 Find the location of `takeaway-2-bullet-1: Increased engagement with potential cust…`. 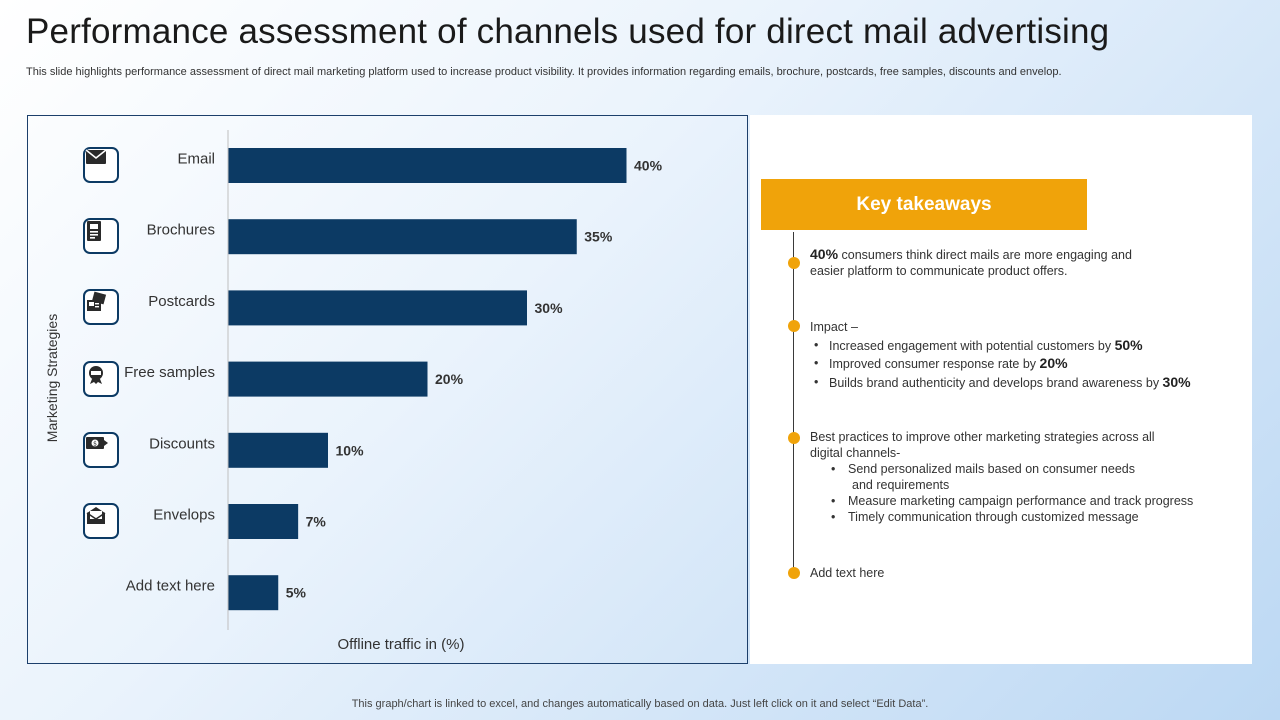

takeaway-2-bullet-1: Increased engagement with potential cust… is located at coordinates (1000, 346).